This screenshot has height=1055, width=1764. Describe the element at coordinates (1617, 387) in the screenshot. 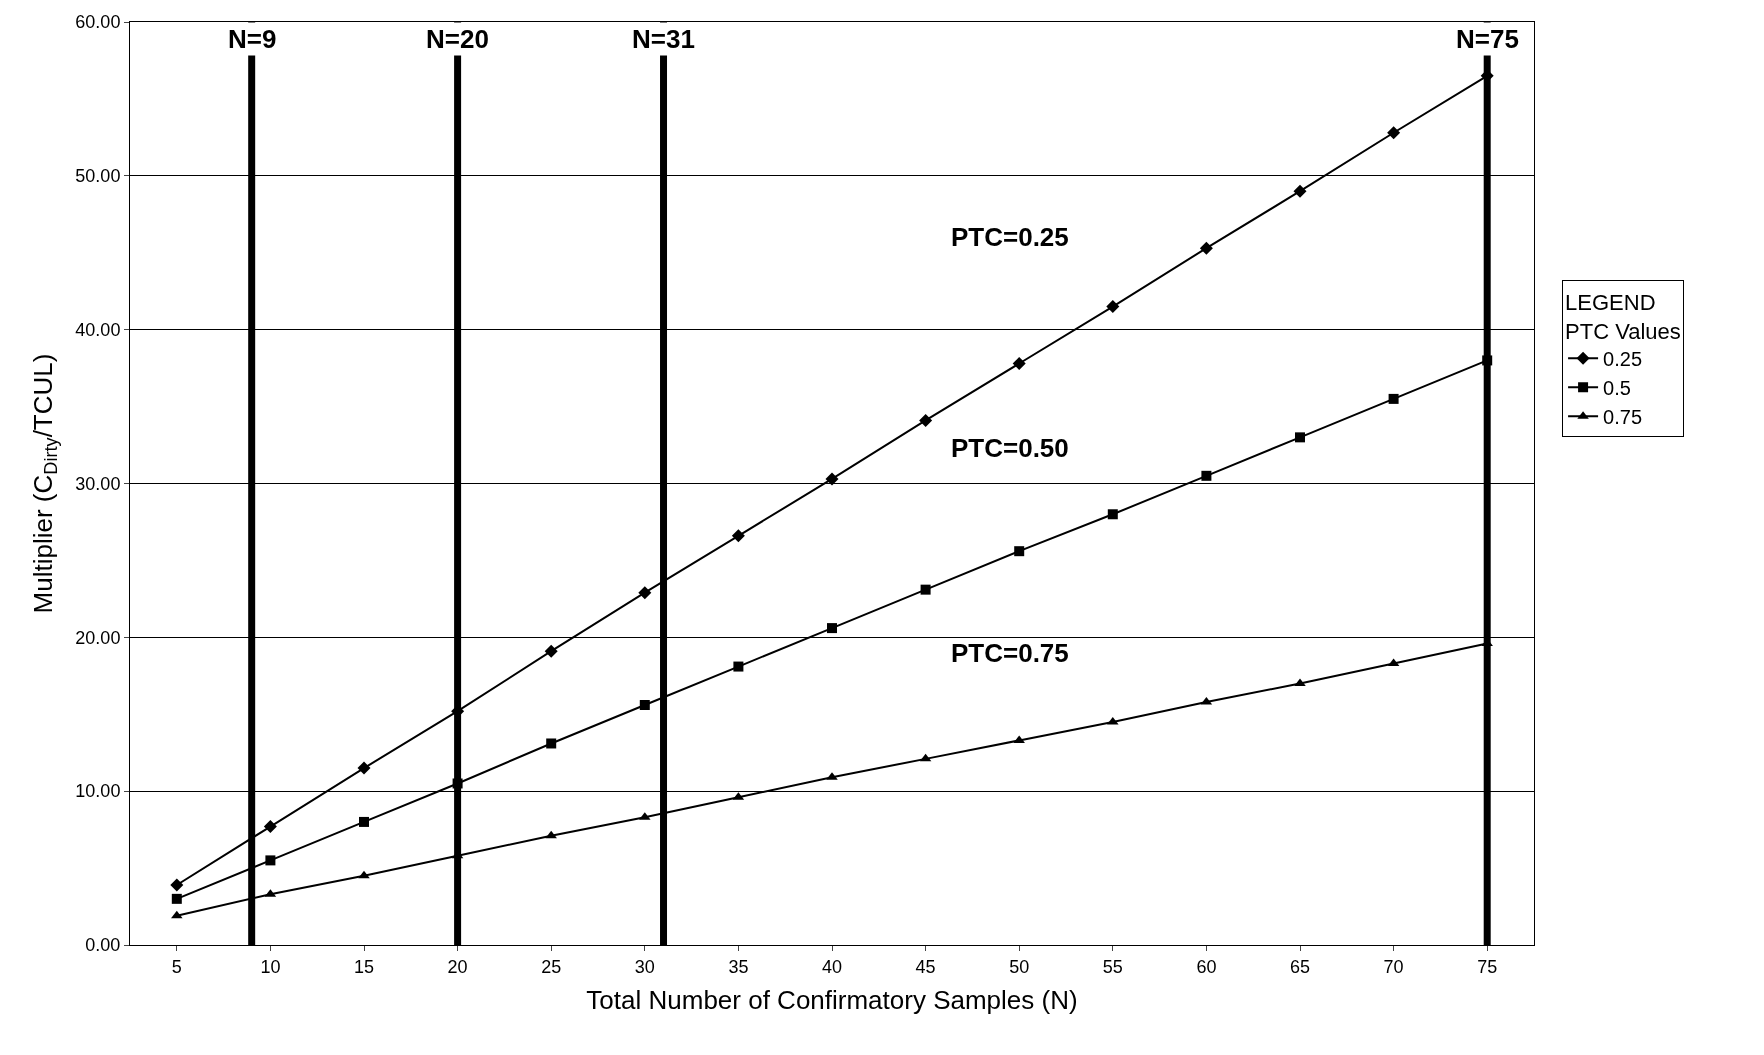

I see `legend-label: 0.5` at that location.